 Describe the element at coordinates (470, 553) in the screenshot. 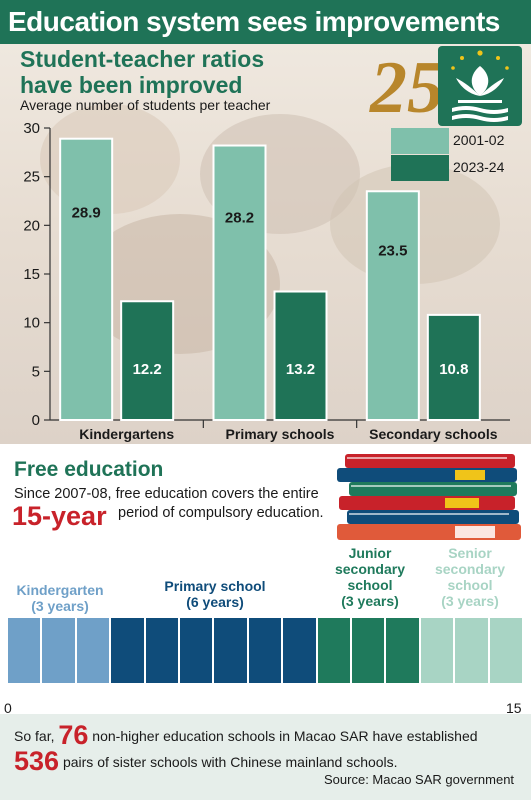

I see `stage-name-line: Senior` at that location.